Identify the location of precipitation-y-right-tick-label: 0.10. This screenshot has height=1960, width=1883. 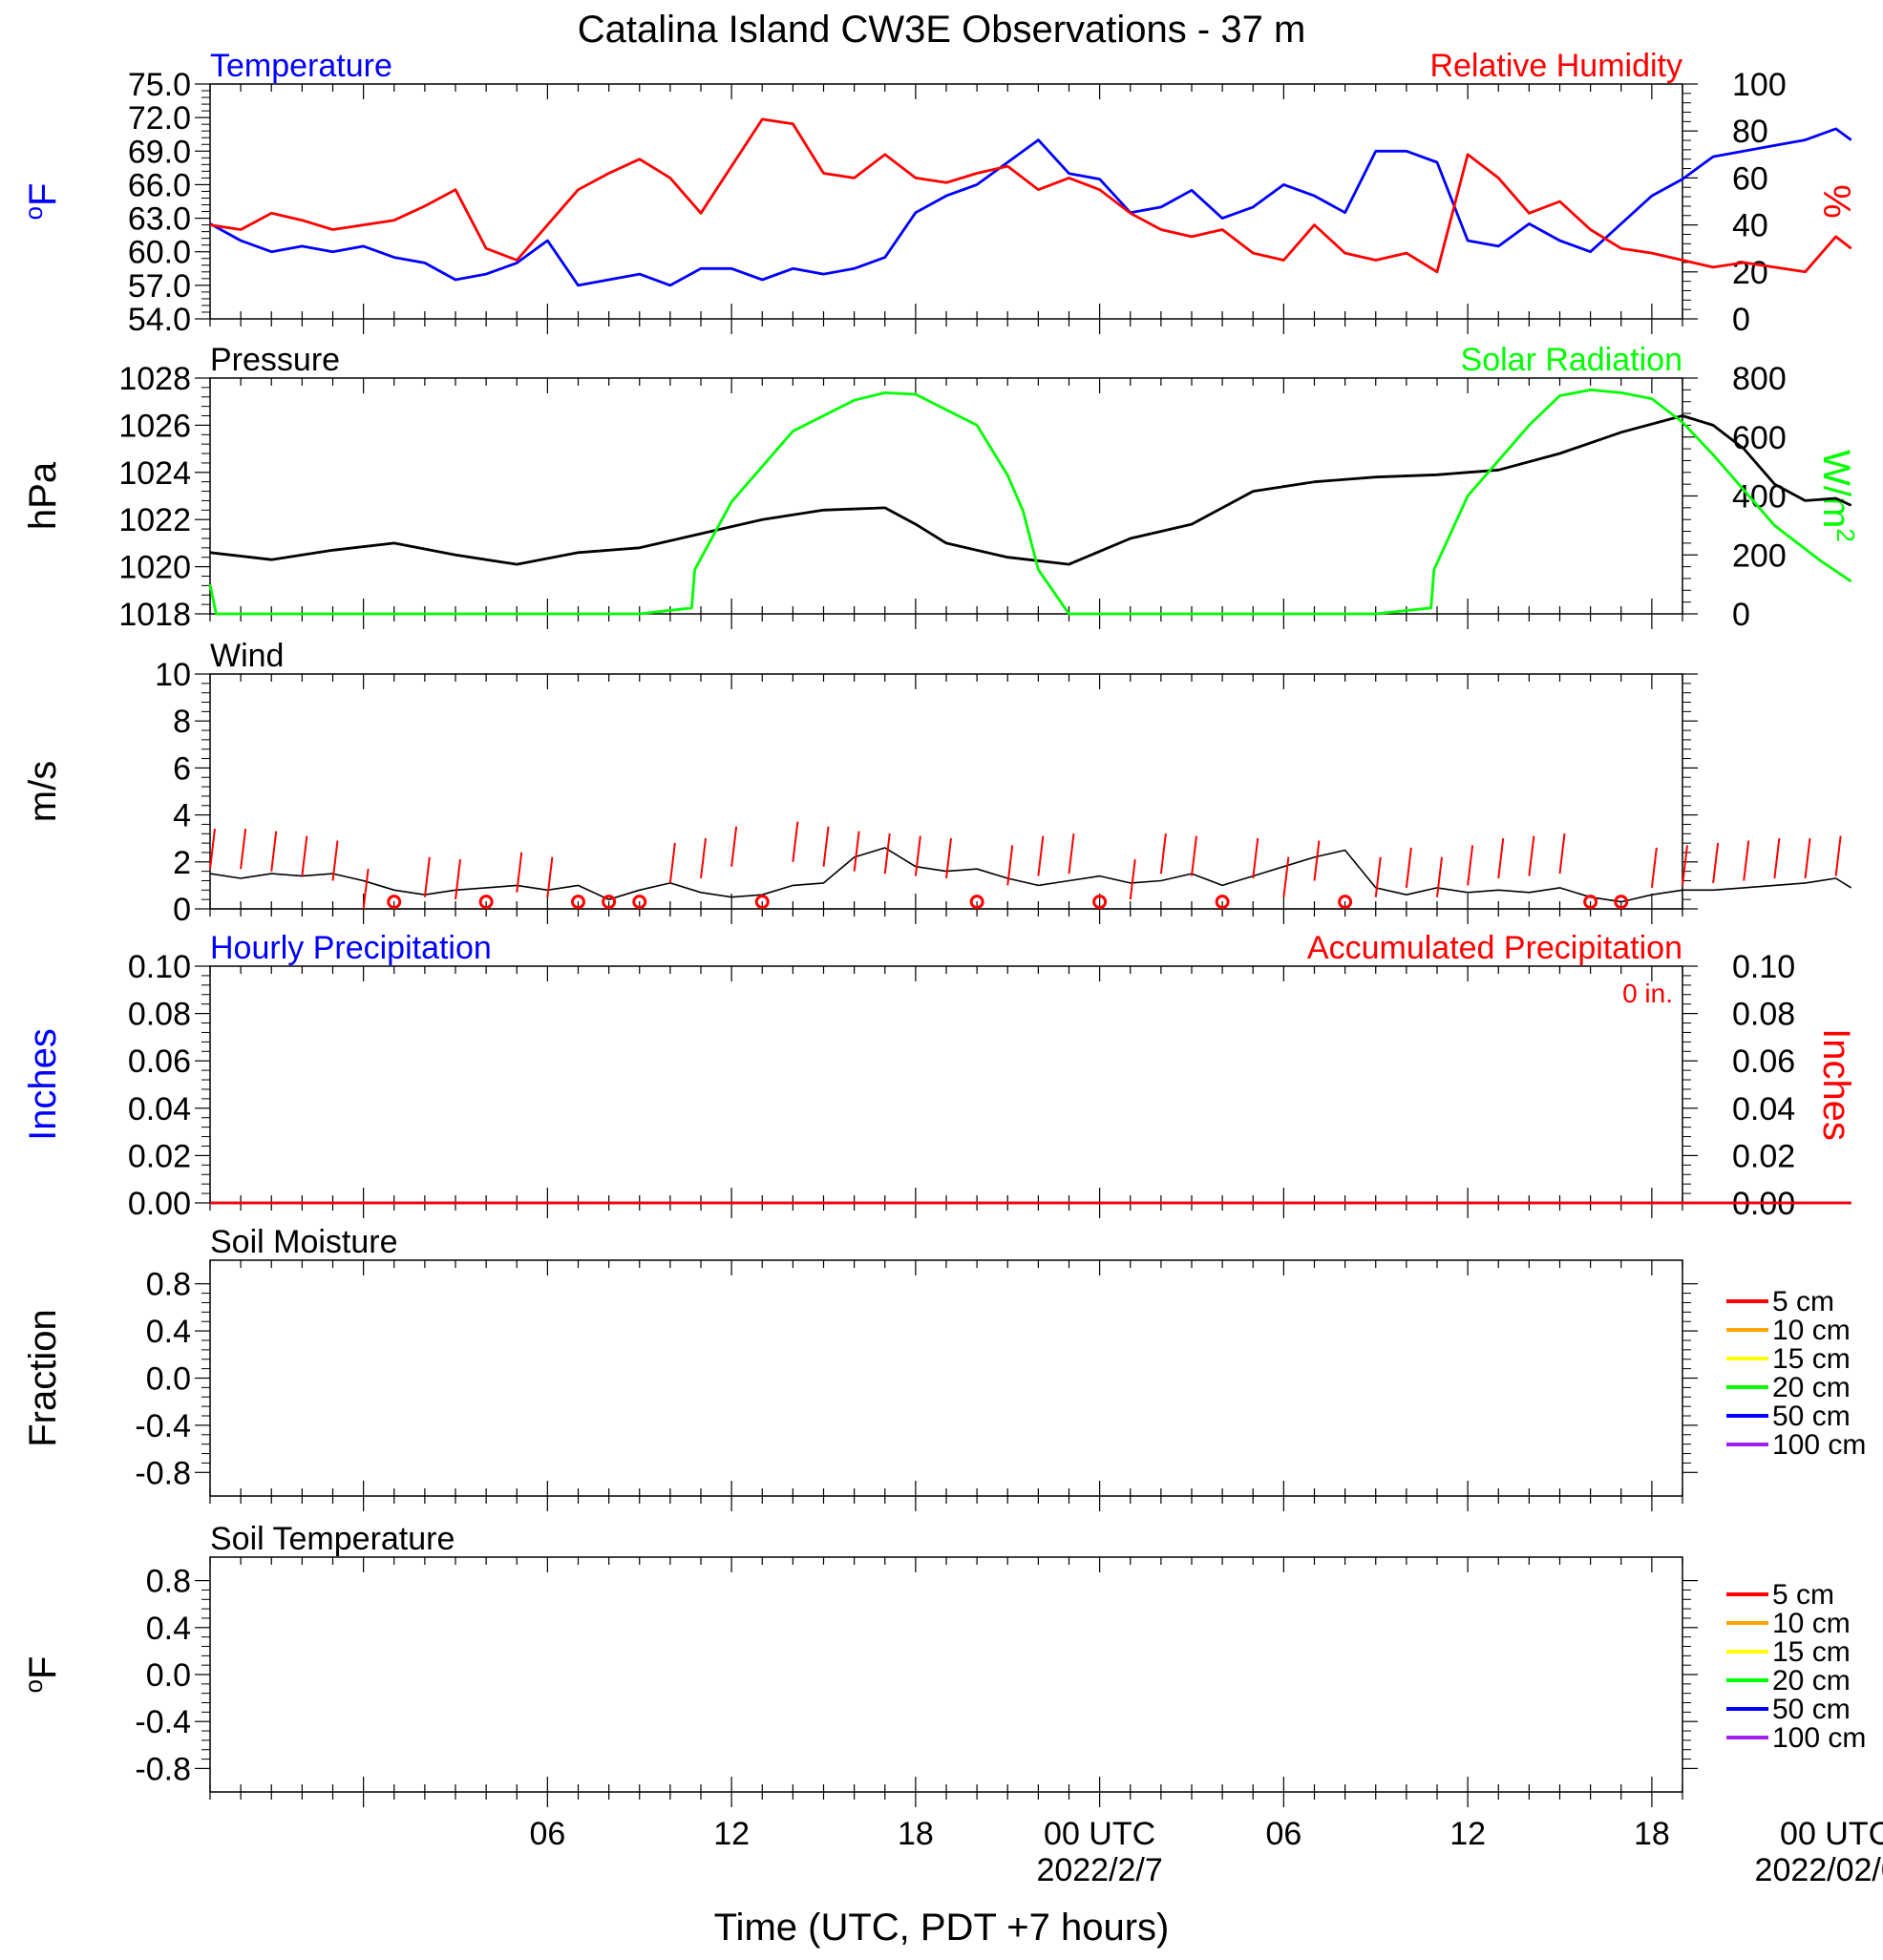
(1763, 967).